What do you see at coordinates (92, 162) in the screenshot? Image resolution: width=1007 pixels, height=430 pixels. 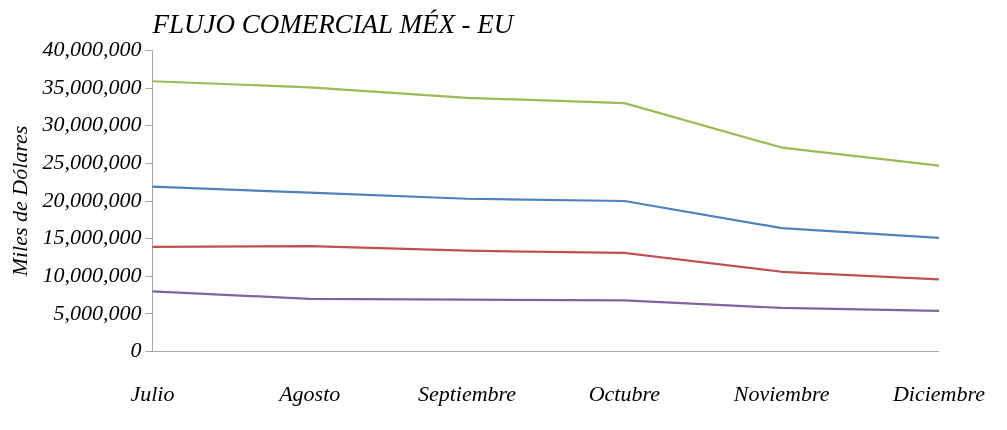 I see `y-tick-label: 25,000,000` at bounding box center [92, 162].